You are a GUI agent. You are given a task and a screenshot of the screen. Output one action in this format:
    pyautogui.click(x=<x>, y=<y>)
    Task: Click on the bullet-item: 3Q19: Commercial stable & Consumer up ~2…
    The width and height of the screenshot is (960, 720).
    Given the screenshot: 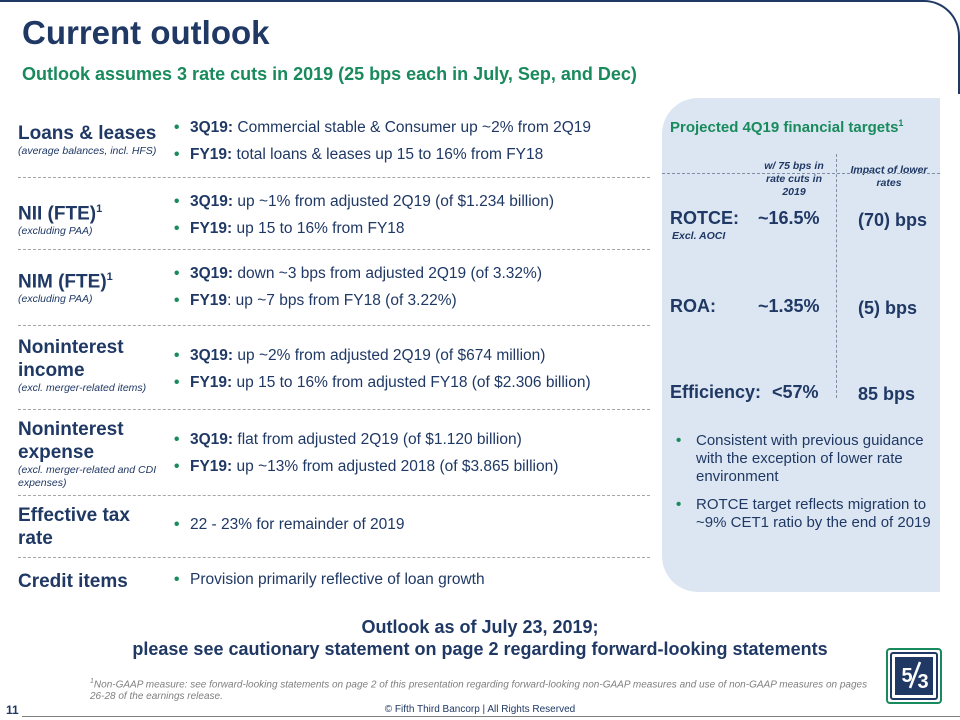 What is the action you would take?
    pyautogui.click(x=411, y=127)
    